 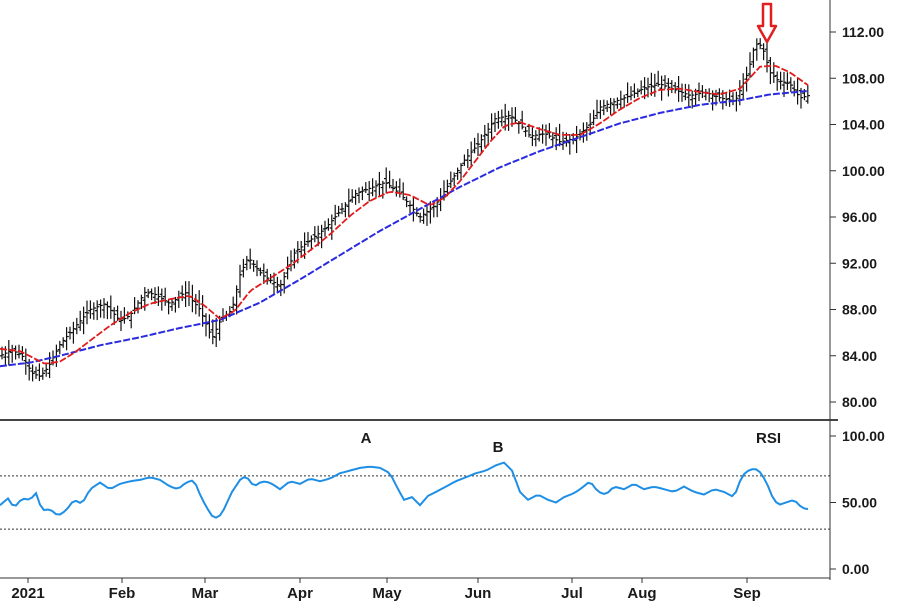 I want to click on x-tick-label: Mar, so click(x=205, y=593).